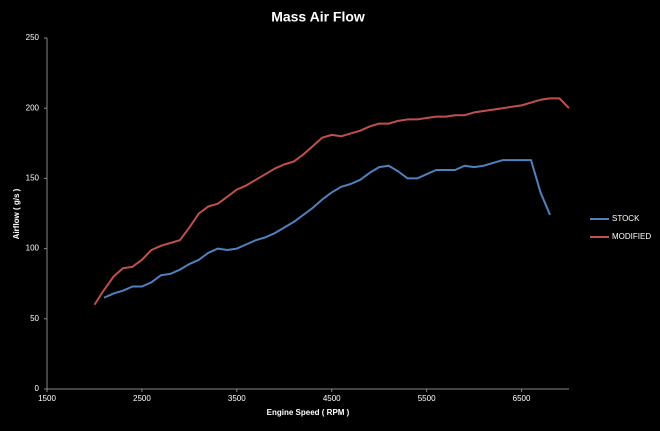 The image size is (660, 431). Describe the element at coordinates (237, 398) in the screenshot. I see `x-tick-label: 3500` at that location.